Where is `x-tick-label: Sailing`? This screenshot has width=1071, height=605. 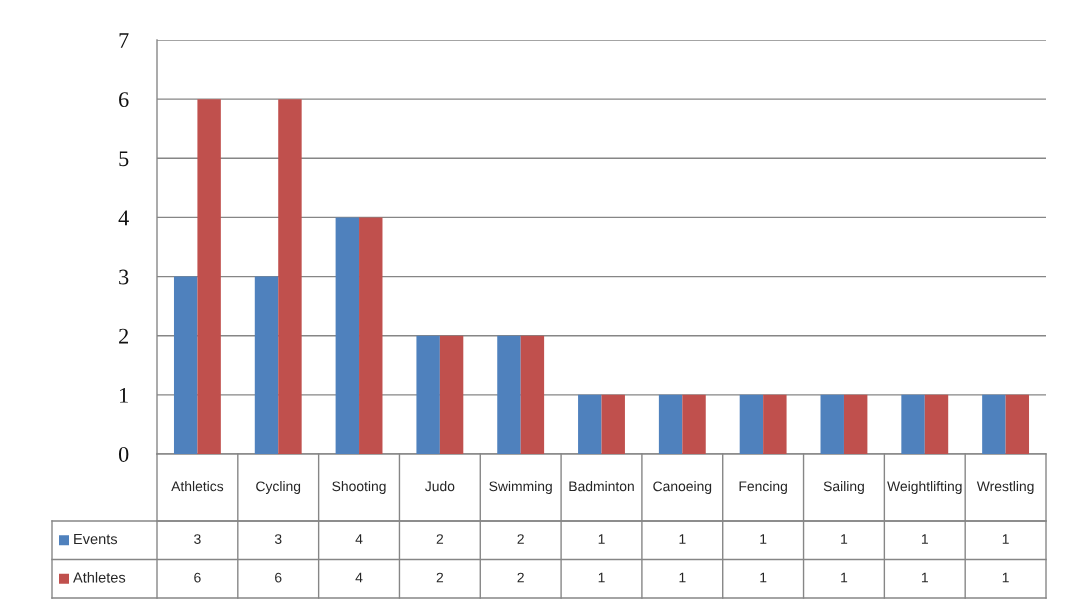 x-tick-label: Sailing is located at coordinates (843, 487).